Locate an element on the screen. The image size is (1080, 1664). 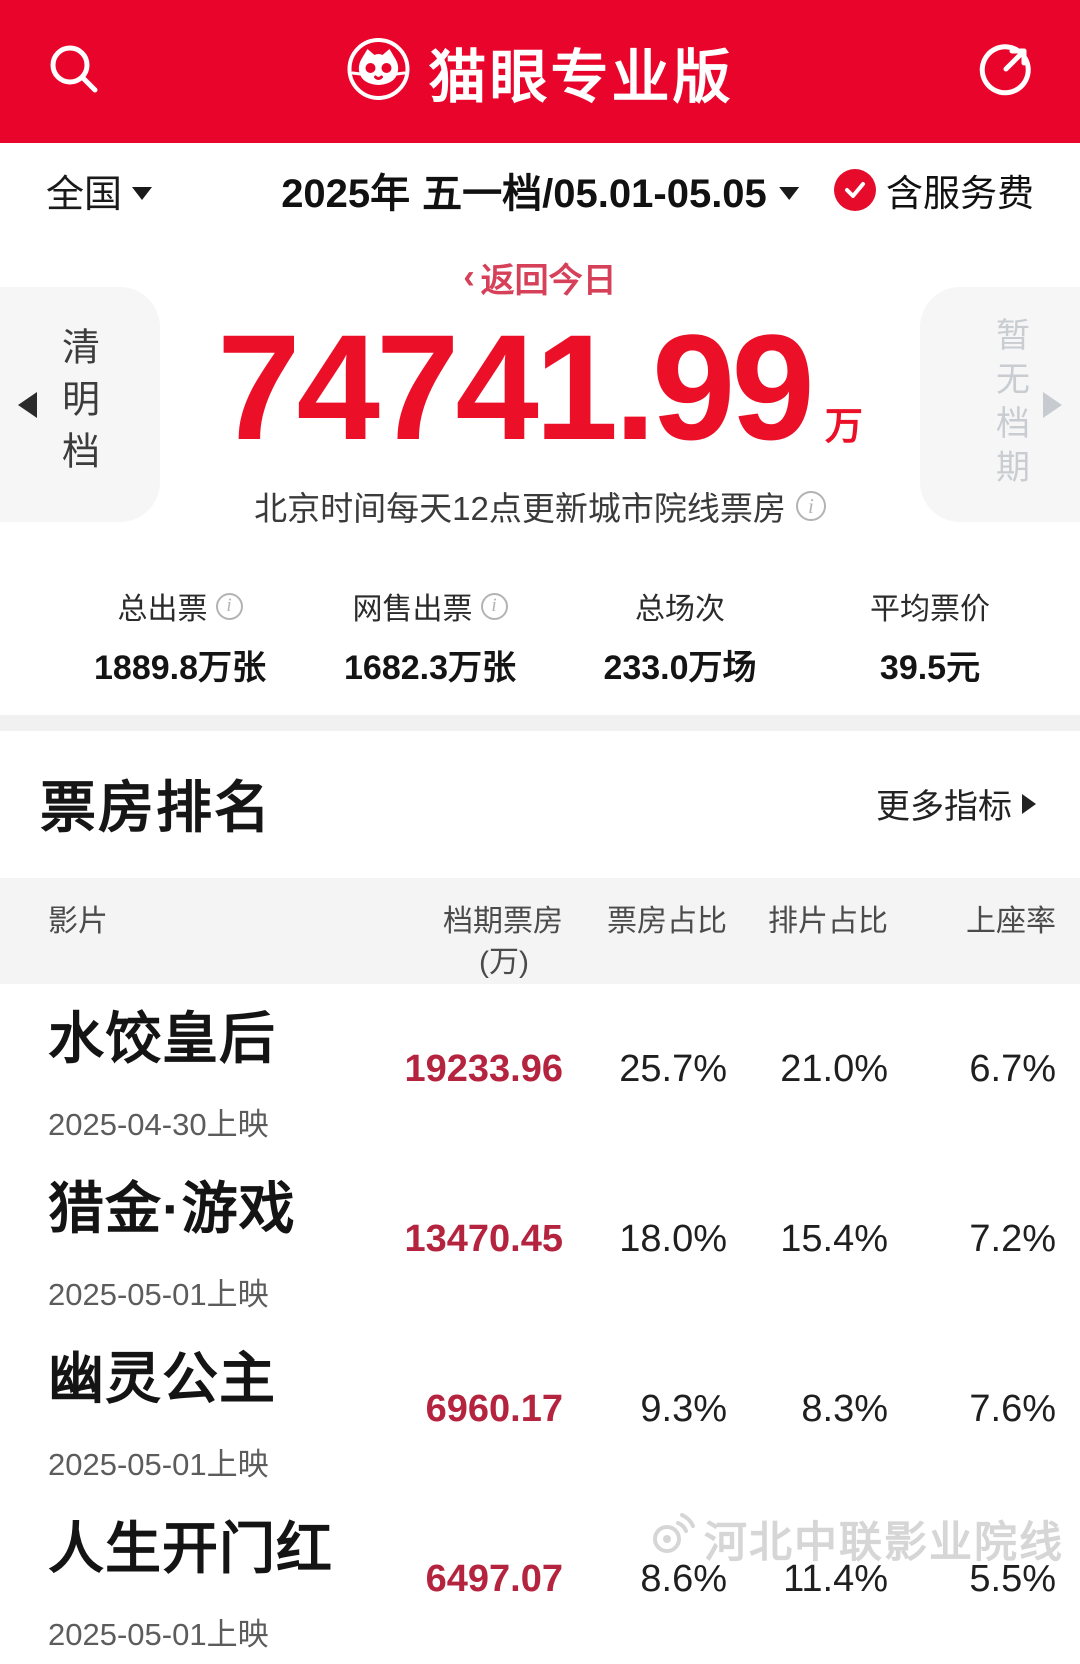
next-period-label: 暂无档期 is located at coordinates (1009, 404).